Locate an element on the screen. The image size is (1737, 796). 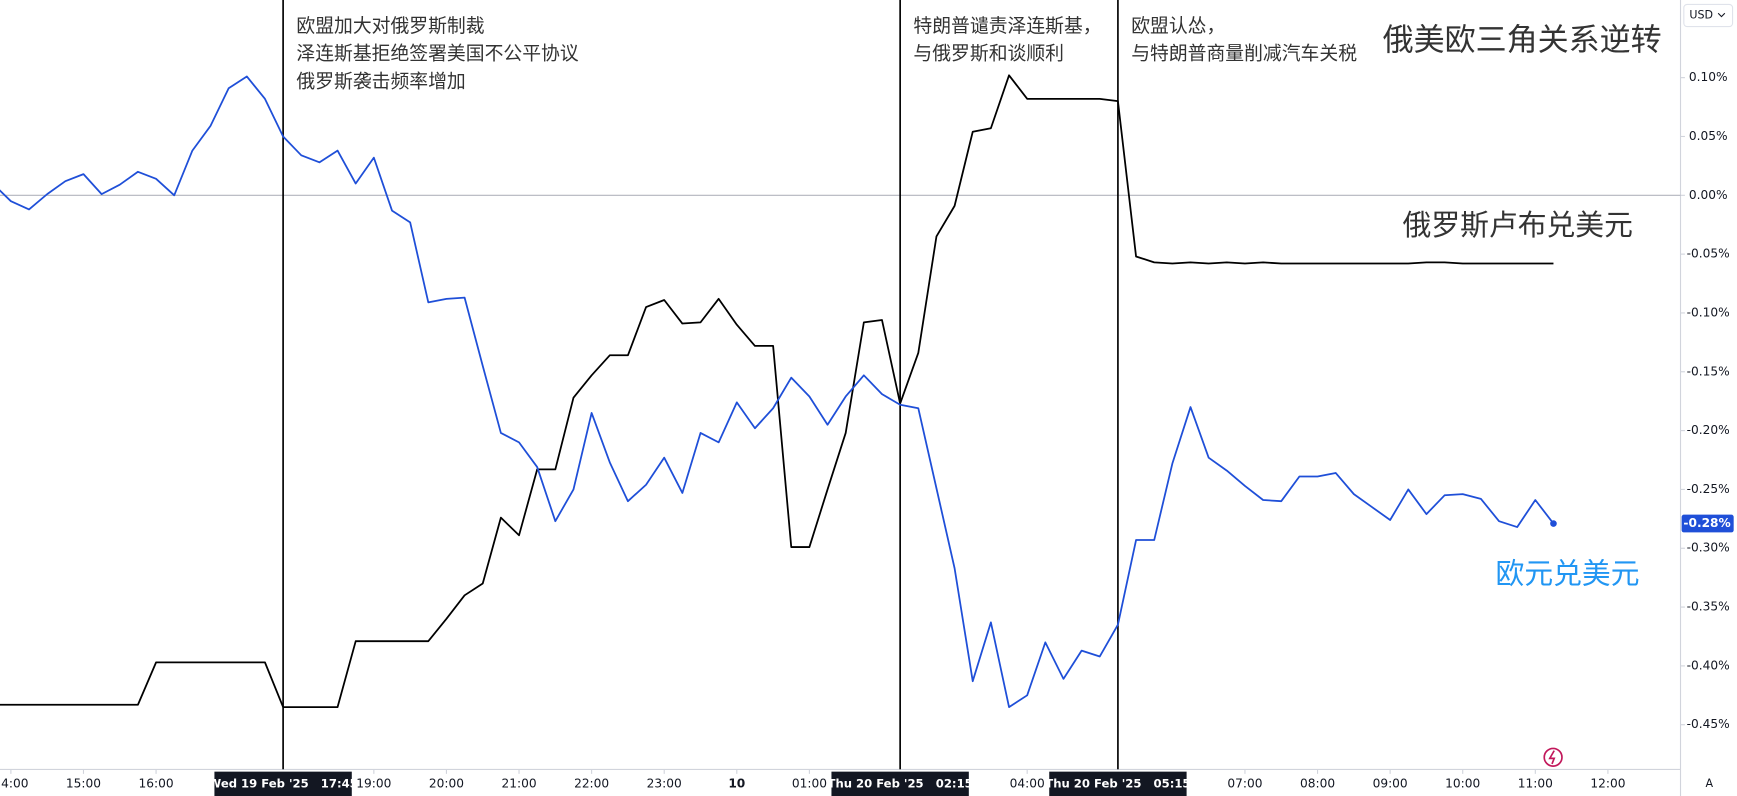
y-tick-label: -0.40% is located at coordinates (1708, 665).